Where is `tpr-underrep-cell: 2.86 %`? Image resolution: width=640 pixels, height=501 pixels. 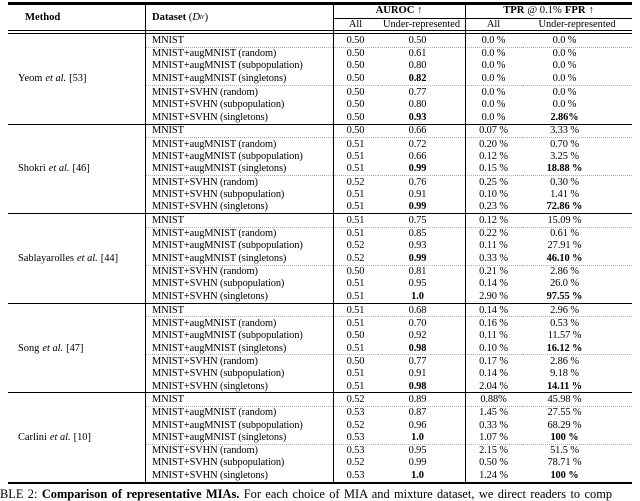 tpr-underrep-cell: 2.86 % is located at coordinates (577, 271).